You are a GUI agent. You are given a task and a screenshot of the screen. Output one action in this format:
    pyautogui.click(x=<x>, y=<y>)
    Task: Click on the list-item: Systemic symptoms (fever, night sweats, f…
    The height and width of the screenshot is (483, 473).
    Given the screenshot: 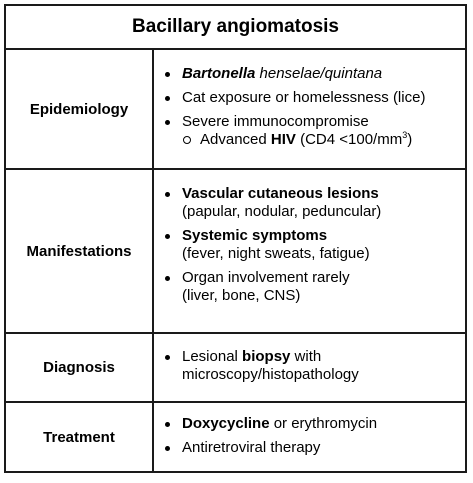 What is the action you would take?
    pyautogui.click(x=310, y=245)
    